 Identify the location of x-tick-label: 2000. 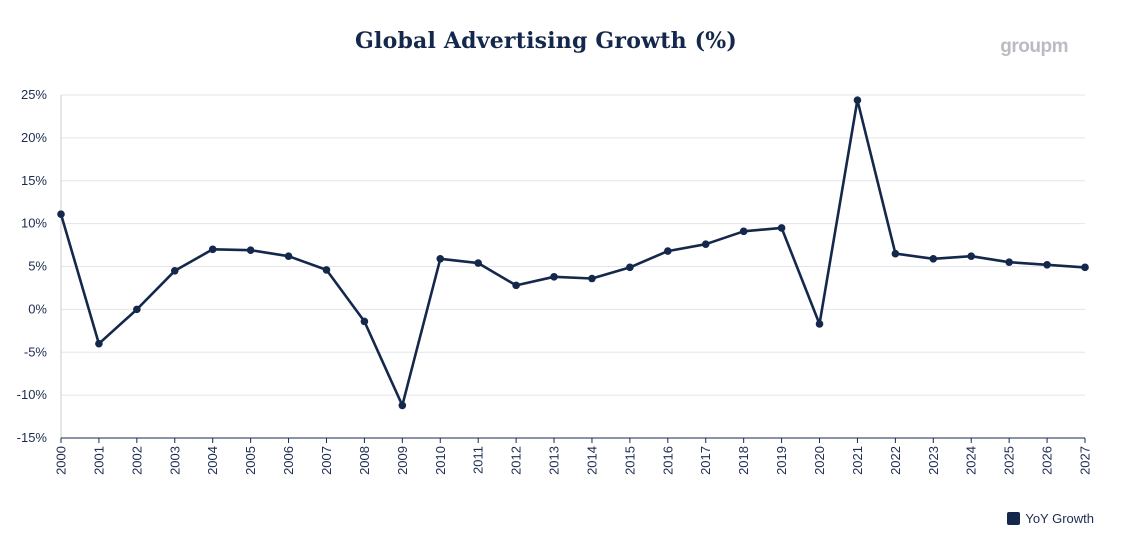
(61, 460).